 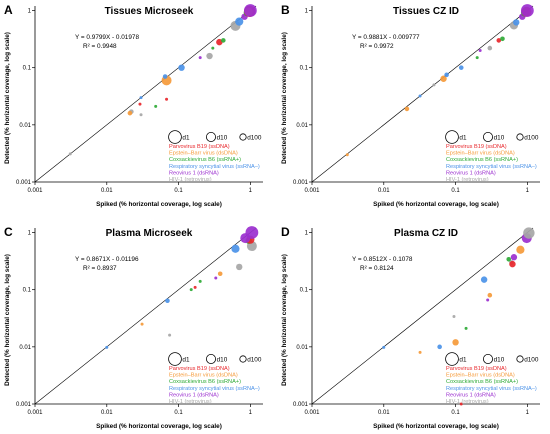 What do you see at coordinates (107, 191) in the screenshot?
I see `x-tick-label: 0.01` at bounding box center [107, 191].